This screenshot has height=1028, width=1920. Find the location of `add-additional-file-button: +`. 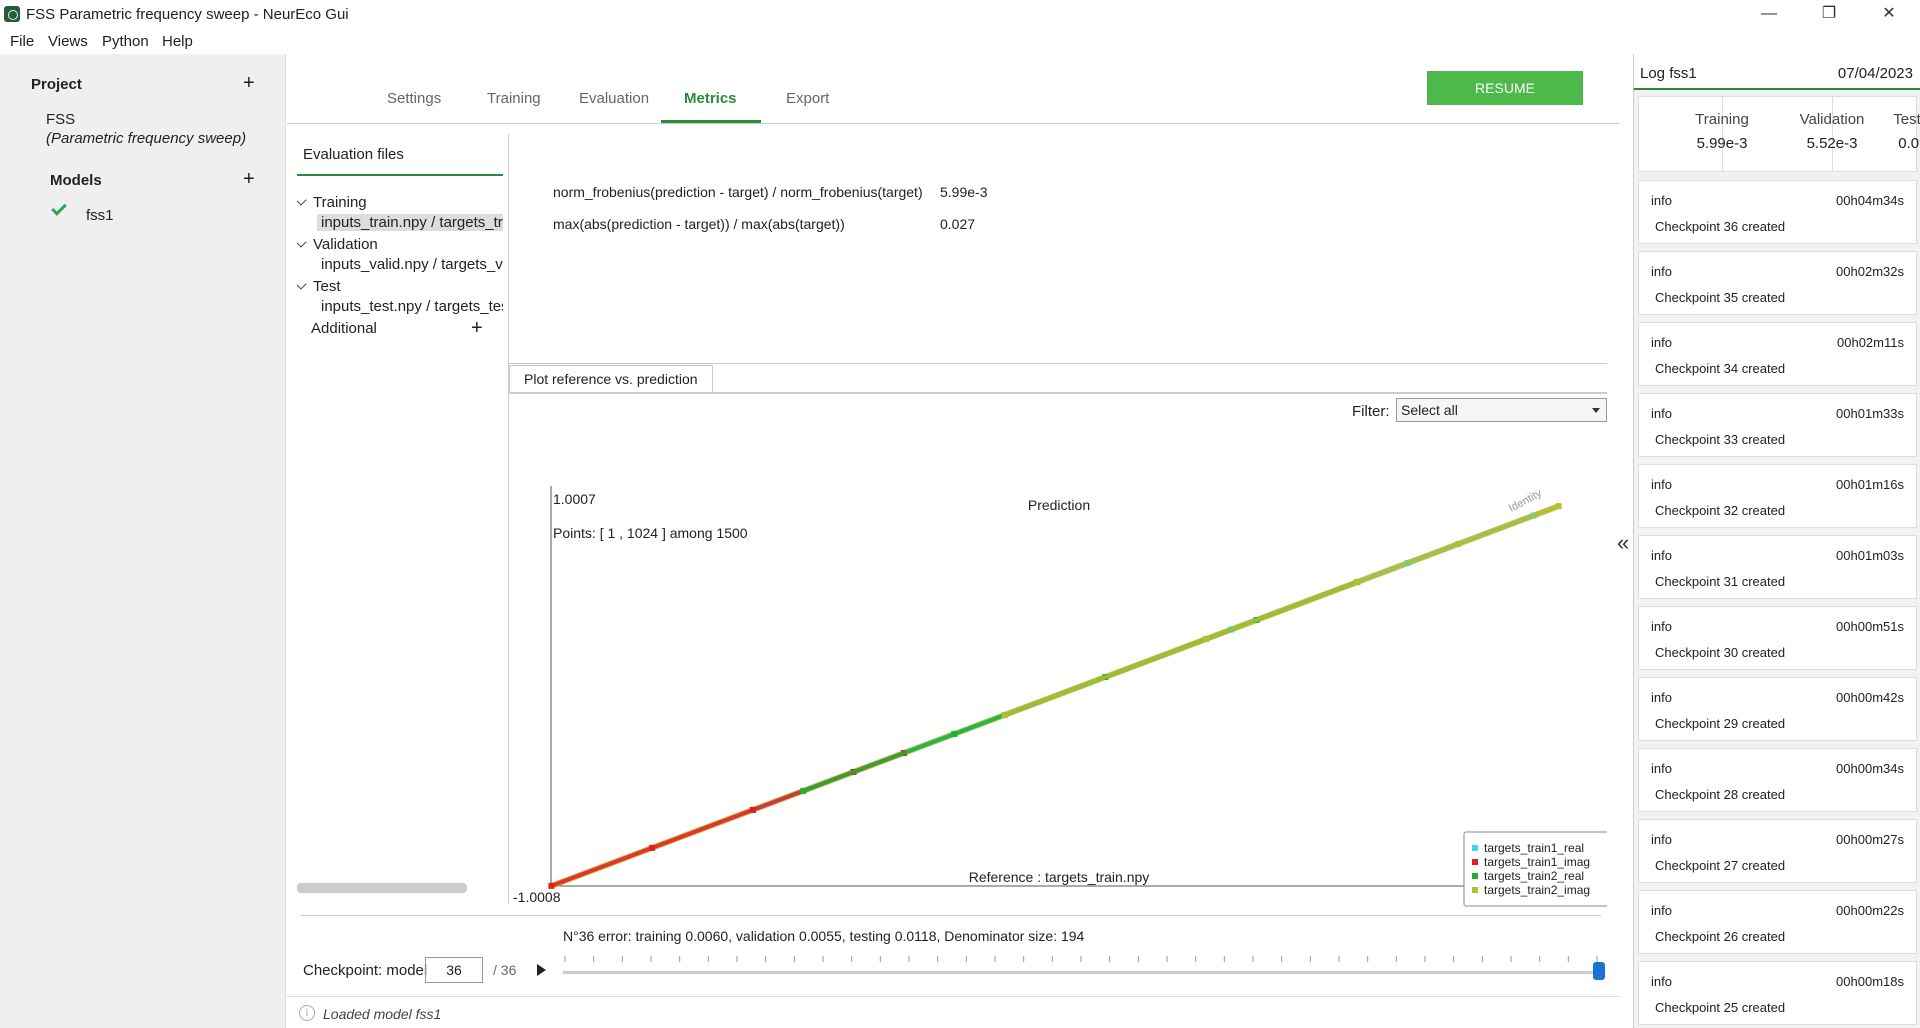

add-additional-file-button: + is located at coordinates (477, 328).